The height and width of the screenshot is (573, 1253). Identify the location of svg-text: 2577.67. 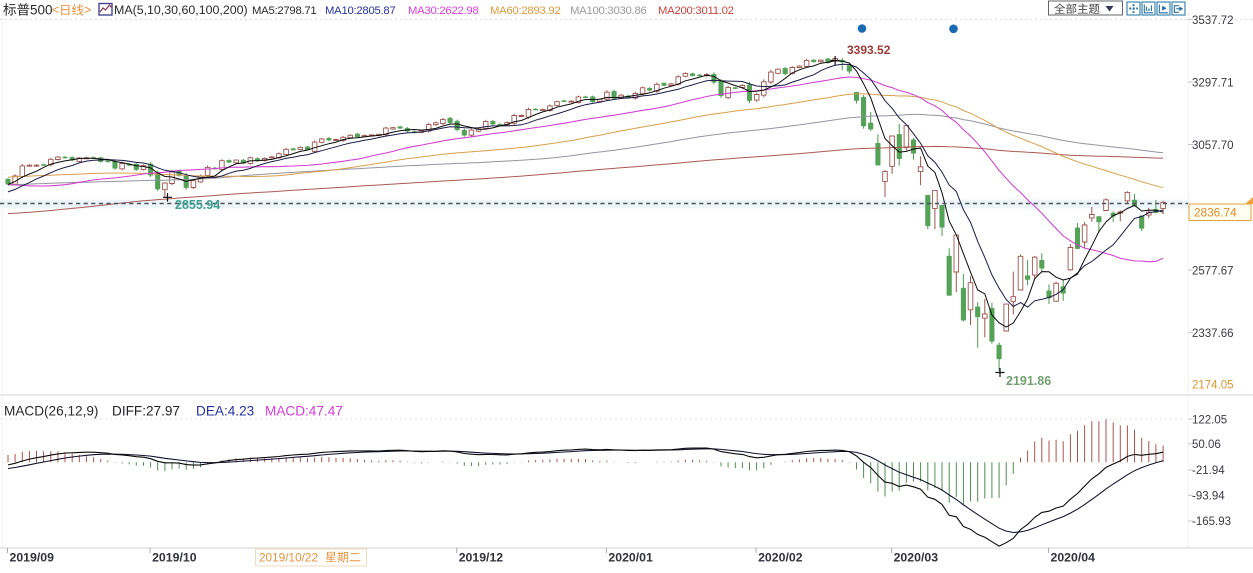
(1213, 271).